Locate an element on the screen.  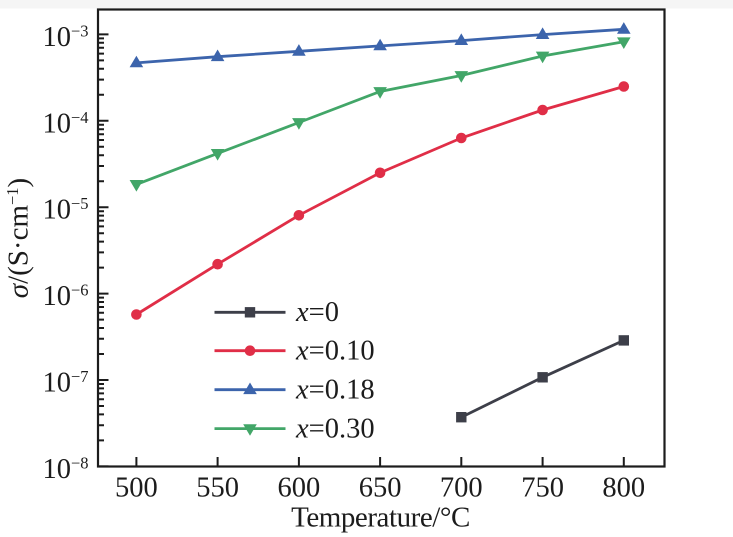
svg-text: 10⁻⁵ is located at coordinates (65, 210).